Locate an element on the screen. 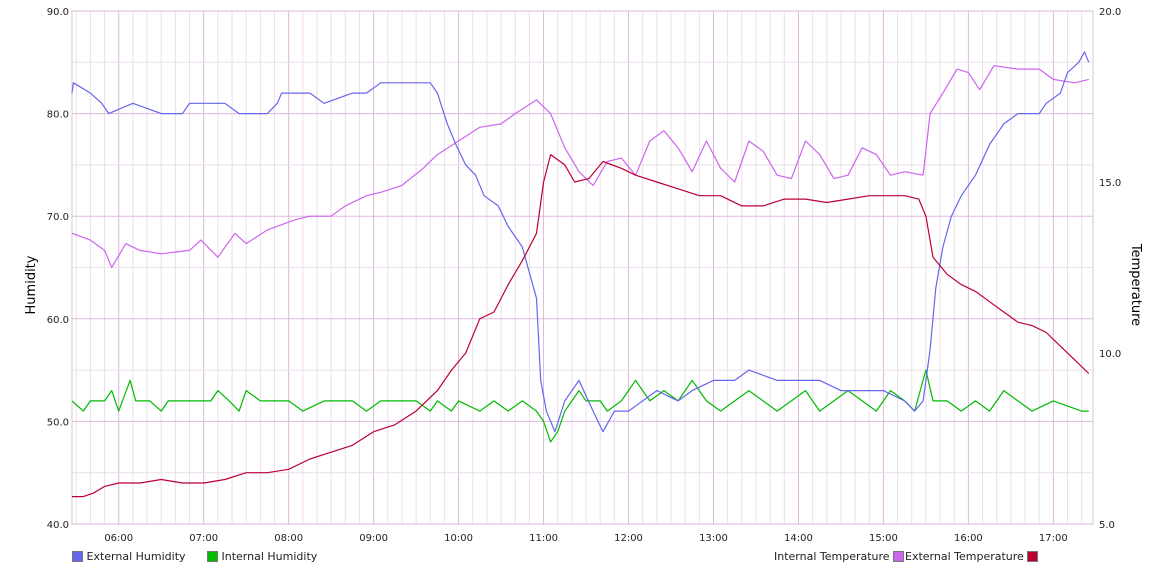 Image resolution: width=1157 pixels, height=570 pixels. x-tick-label: 12:00 is located at coordinates (628, 538).